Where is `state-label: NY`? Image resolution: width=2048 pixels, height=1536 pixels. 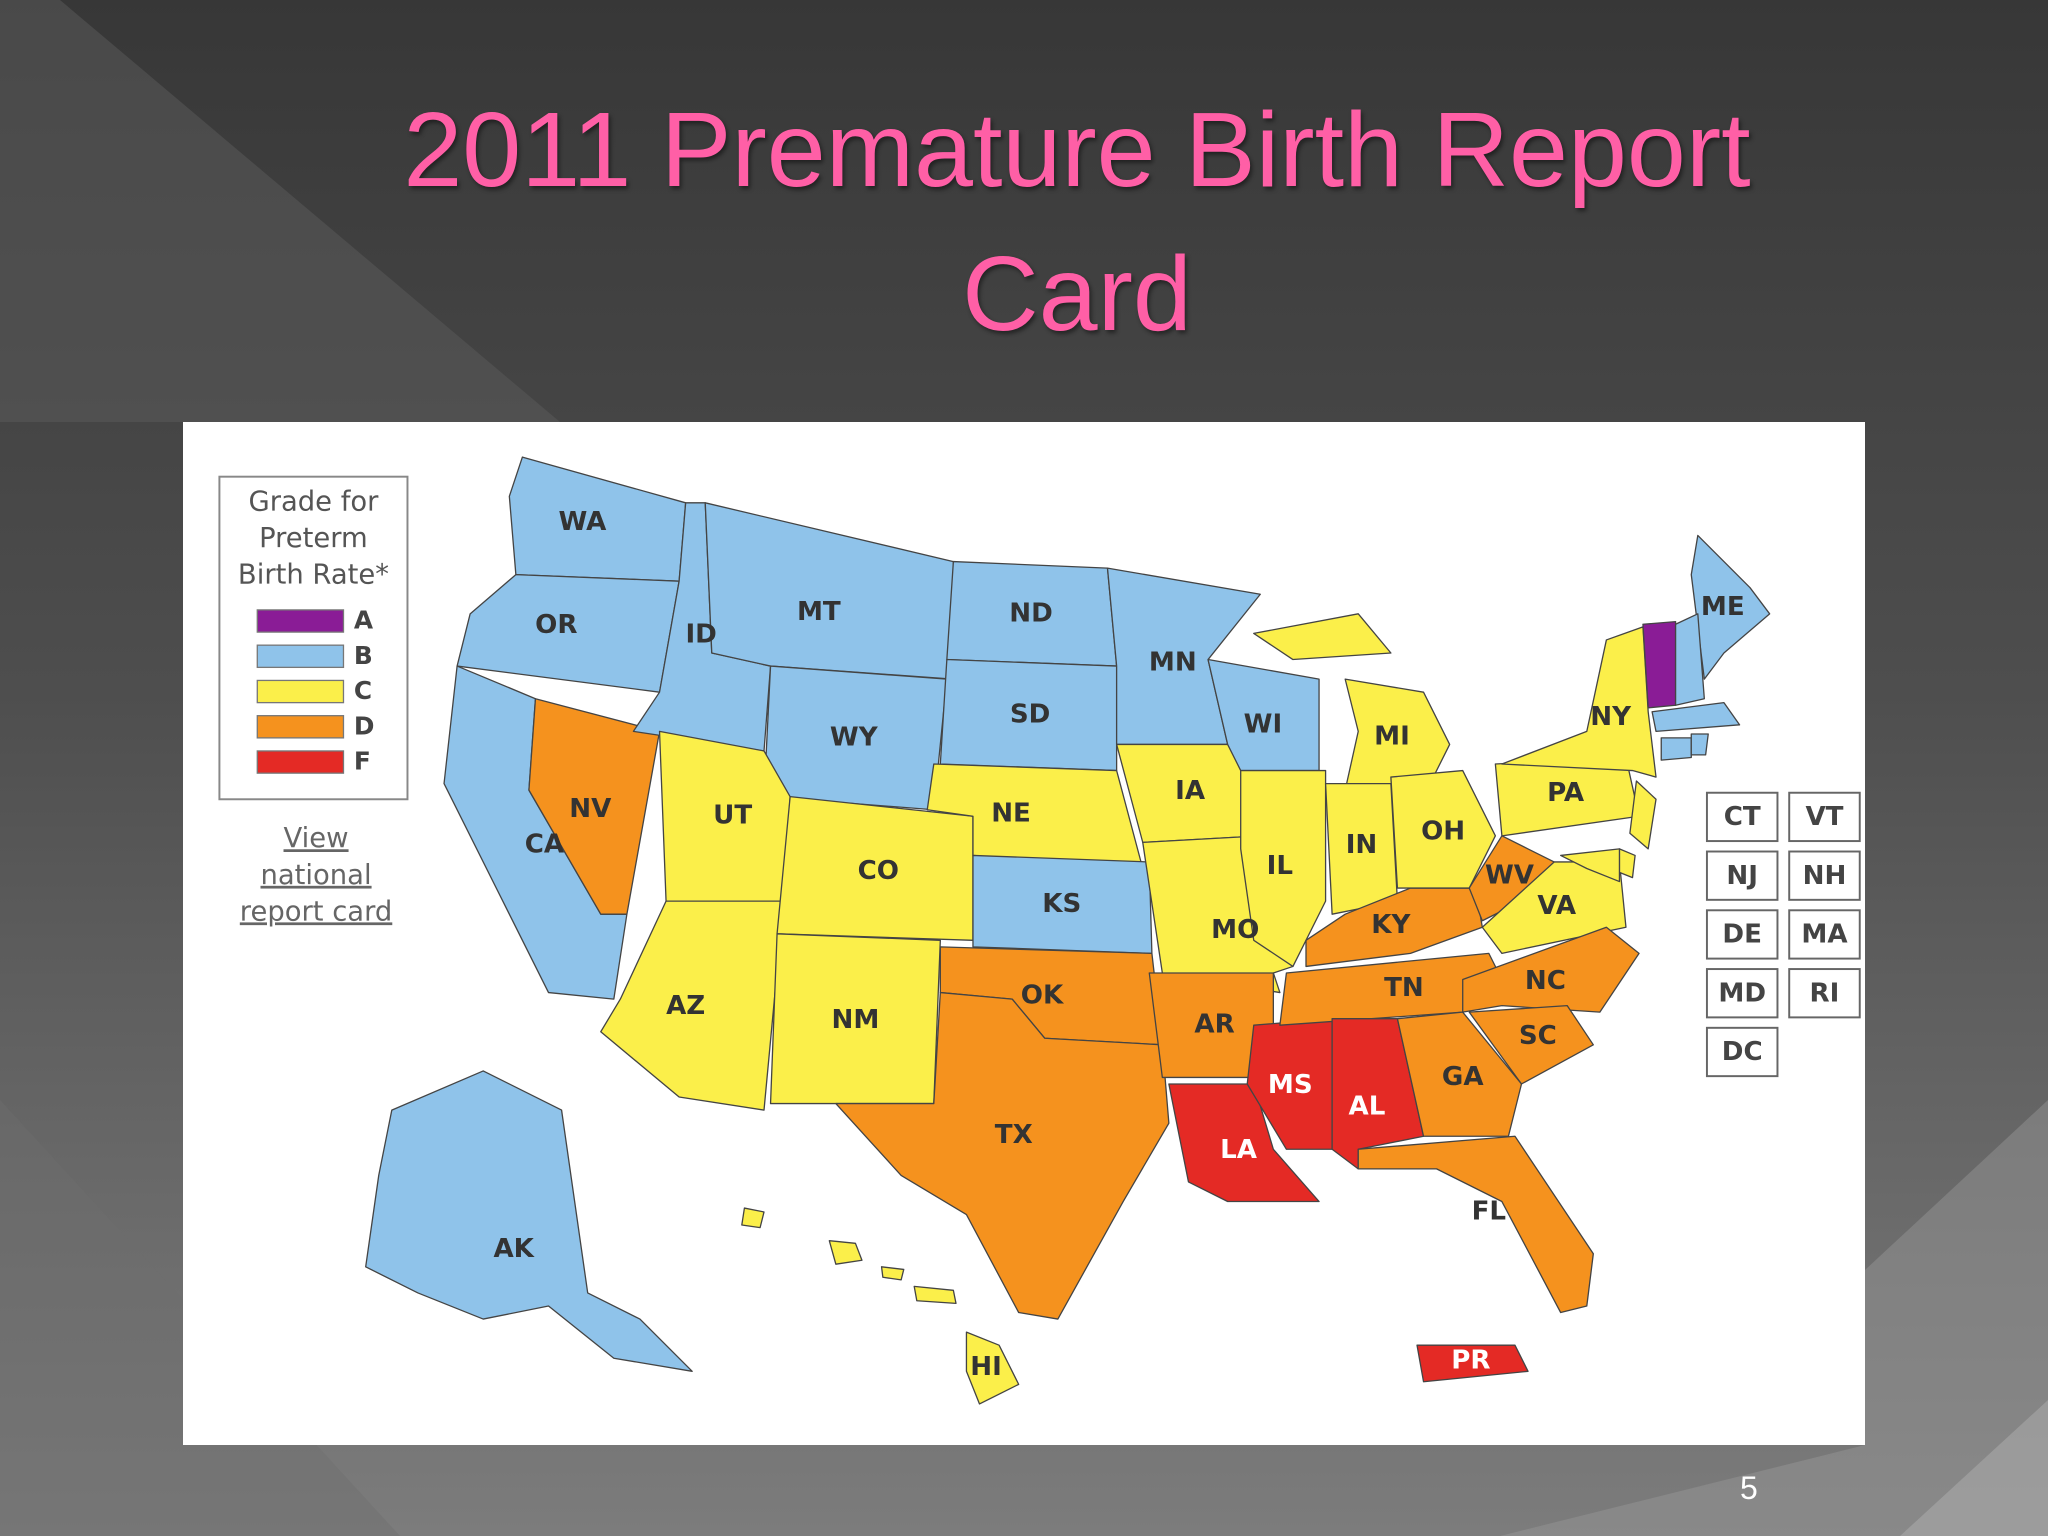
state-label: NY is located at coordinates (1611, 717).